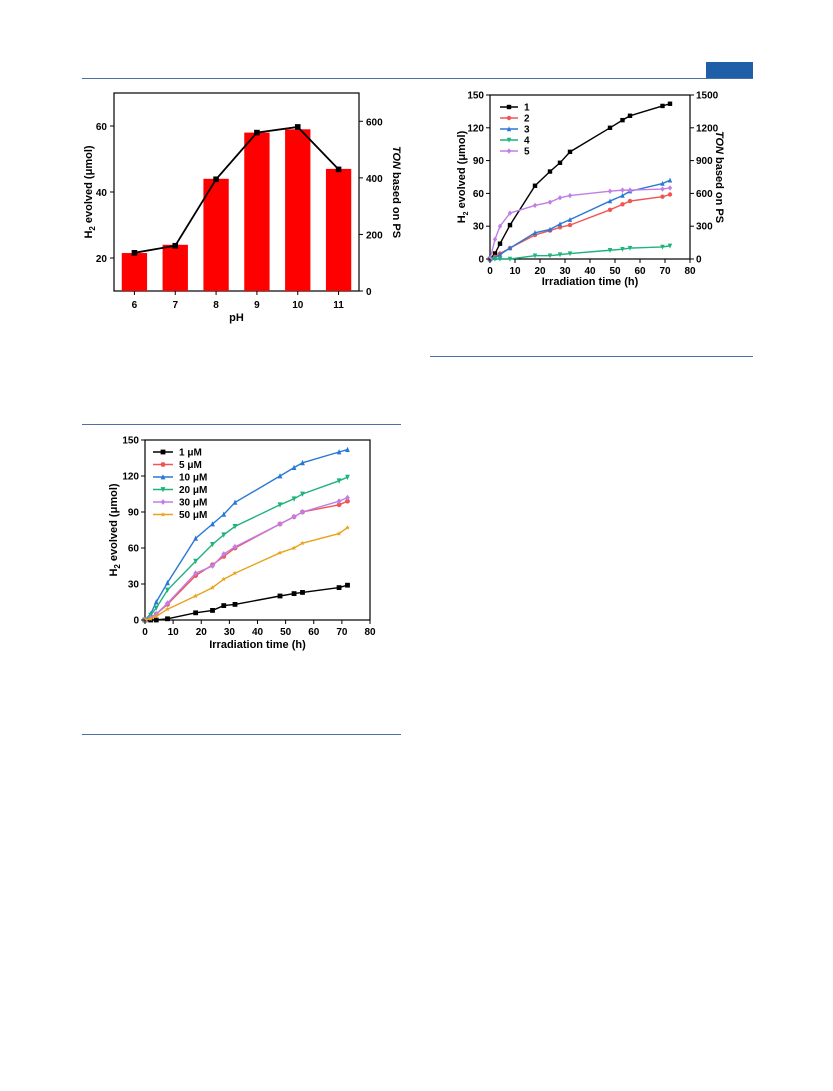 The width and height of the screenshot is (833, 1091). What do you see at coordinates (527, 119) in the screenshot?
I see `legend-label: 2` at bounding box center [527, 119].